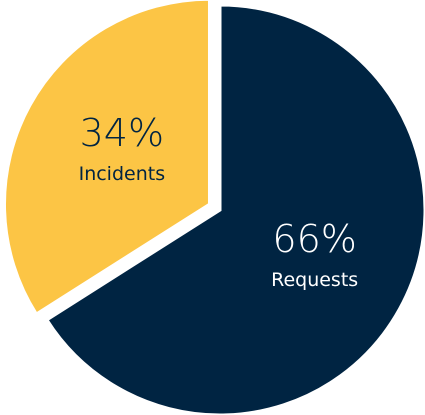 This screenshot has width=425, height=415. What do you see at coordinates (314, 239) in the screenshot?
I see `slice-percent-label-requests: 66%` at bounding box center [314, 239].